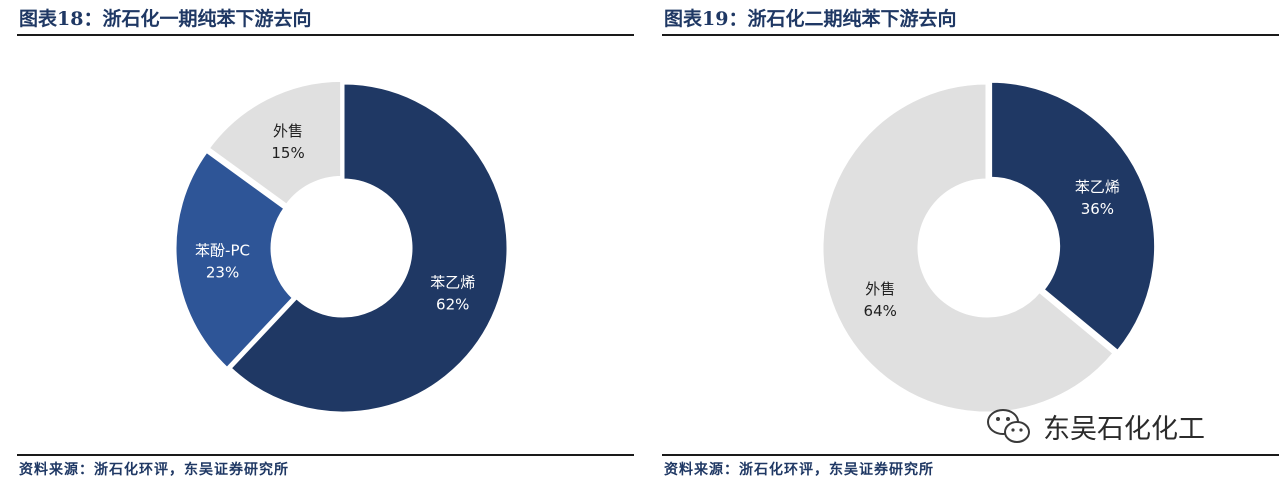 Image resolution: width=1280 pixels, height=484 pixels. I want to click on wechat-icon, so click(1008, 426).